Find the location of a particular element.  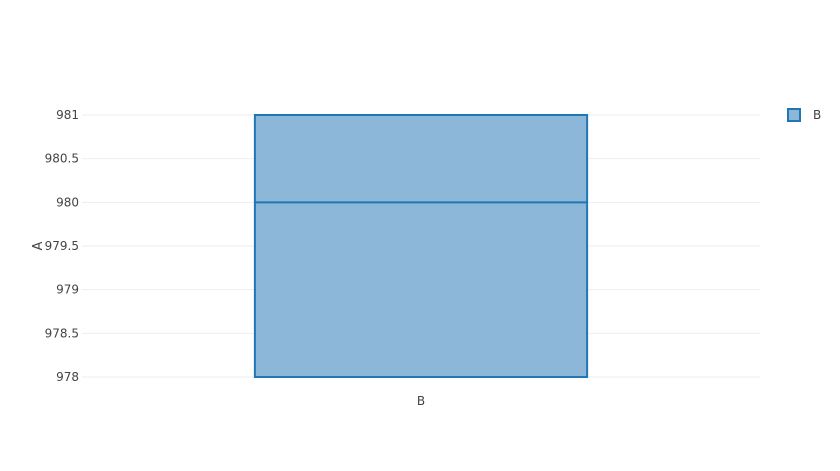

y-tick-label: 979.5 is located at coordinates (62, 246).